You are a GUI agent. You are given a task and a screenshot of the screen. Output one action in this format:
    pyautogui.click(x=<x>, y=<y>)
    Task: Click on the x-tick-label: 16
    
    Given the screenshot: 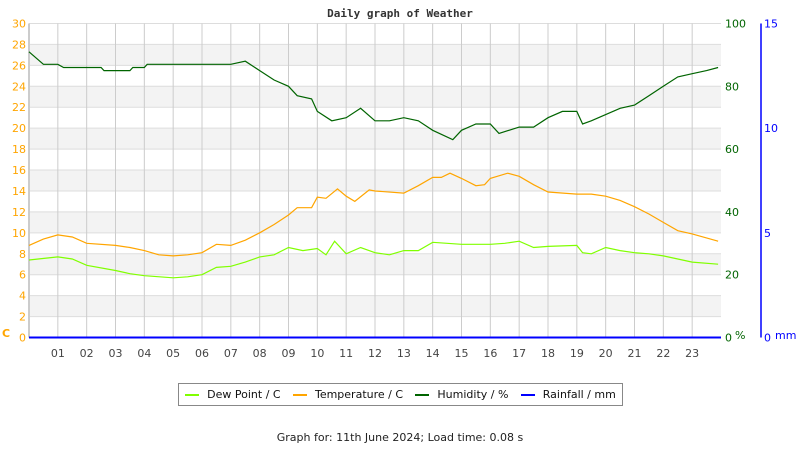 What is the action you would take?
    pyautogui.click(x=490, y=353)
    